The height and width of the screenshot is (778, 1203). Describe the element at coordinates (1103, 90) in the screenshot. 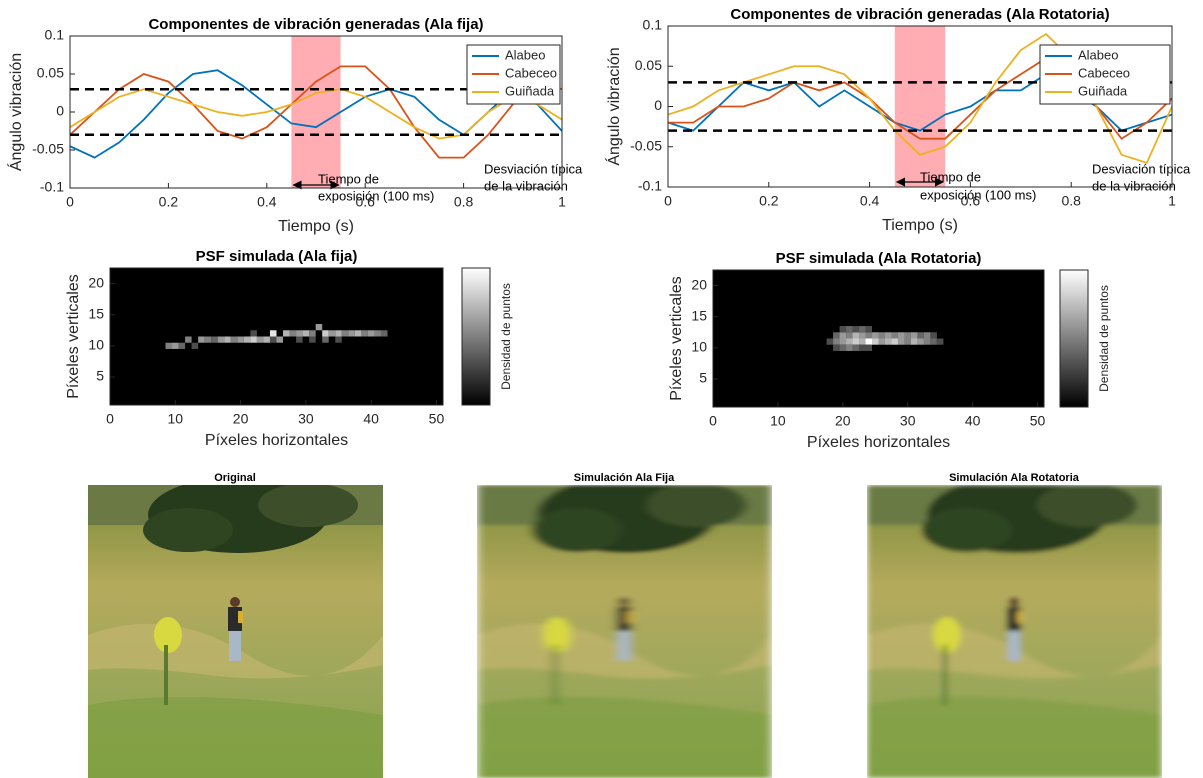

I see `legend-label: Guiñada` at that location.